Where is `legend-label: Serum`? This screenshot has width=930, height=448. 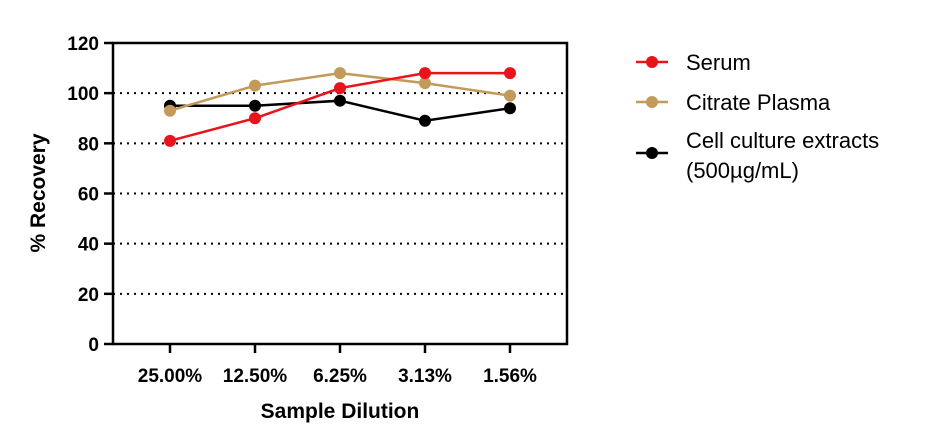 legend-label: Serum is located at coordinates (718, 62).